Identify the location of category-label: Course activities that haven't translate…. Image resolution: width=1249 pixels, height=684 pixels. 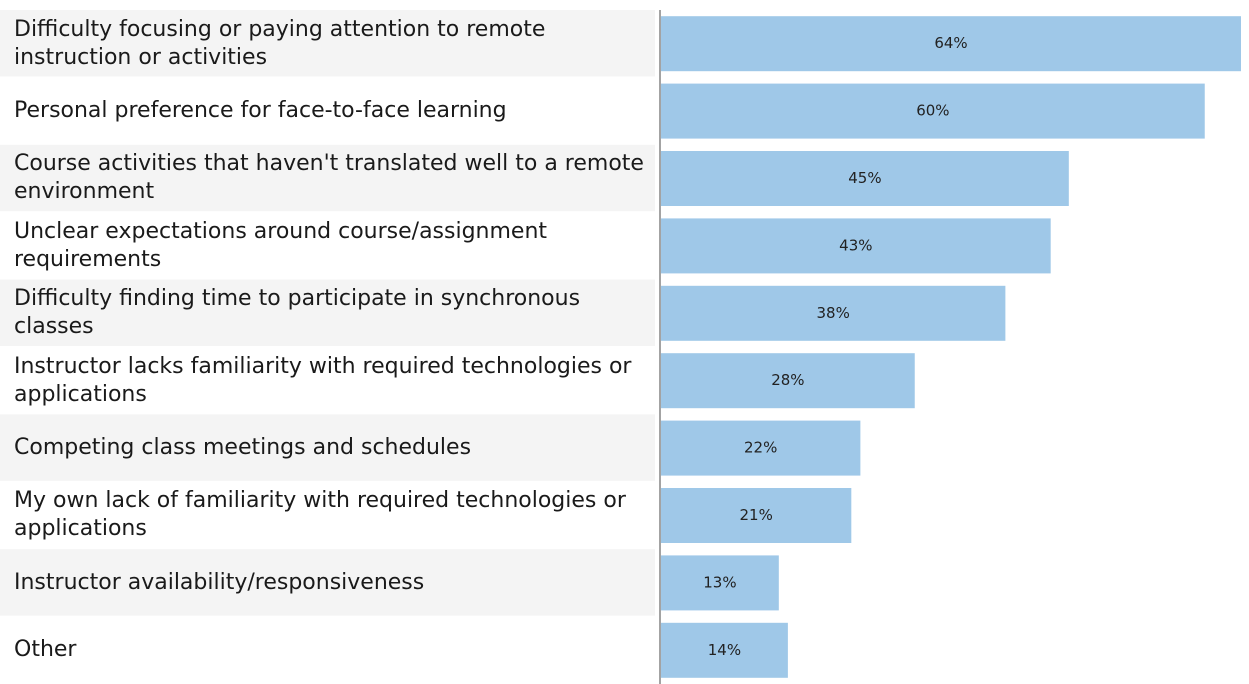
(329, 178).